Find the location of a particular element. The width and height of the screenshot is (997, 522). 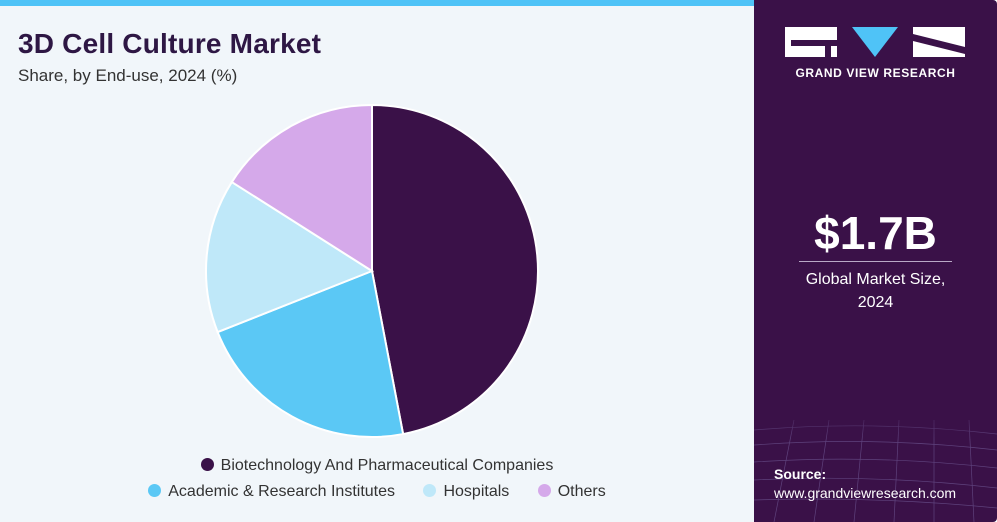

legend-label-others: Others is located at coordinates (581, 491).